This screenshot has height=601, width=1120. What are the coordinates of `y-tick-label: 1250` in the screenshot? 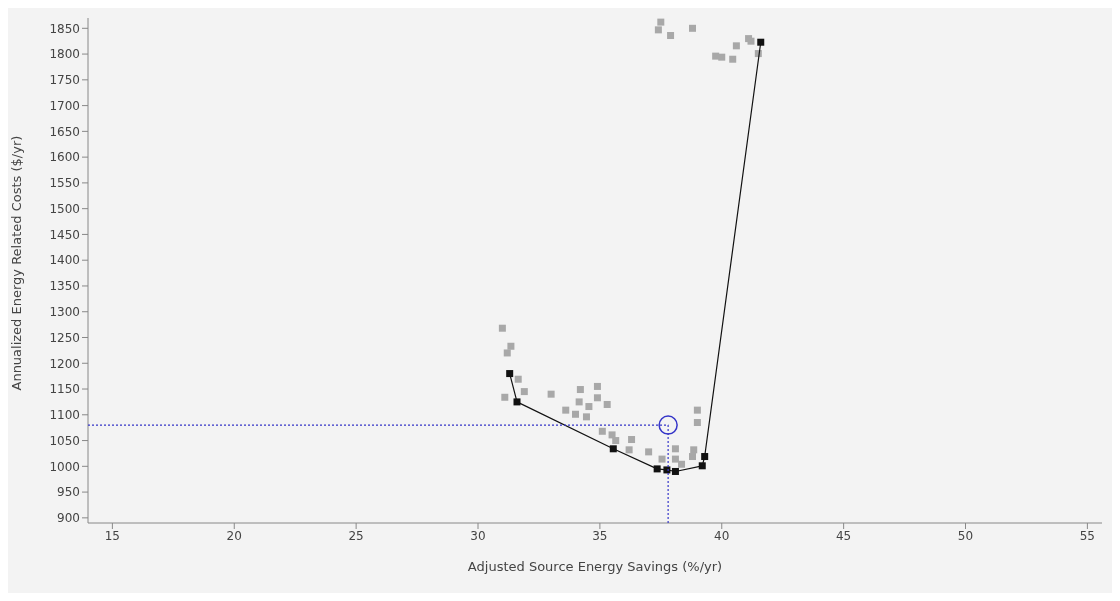 It's located at (64, 337).